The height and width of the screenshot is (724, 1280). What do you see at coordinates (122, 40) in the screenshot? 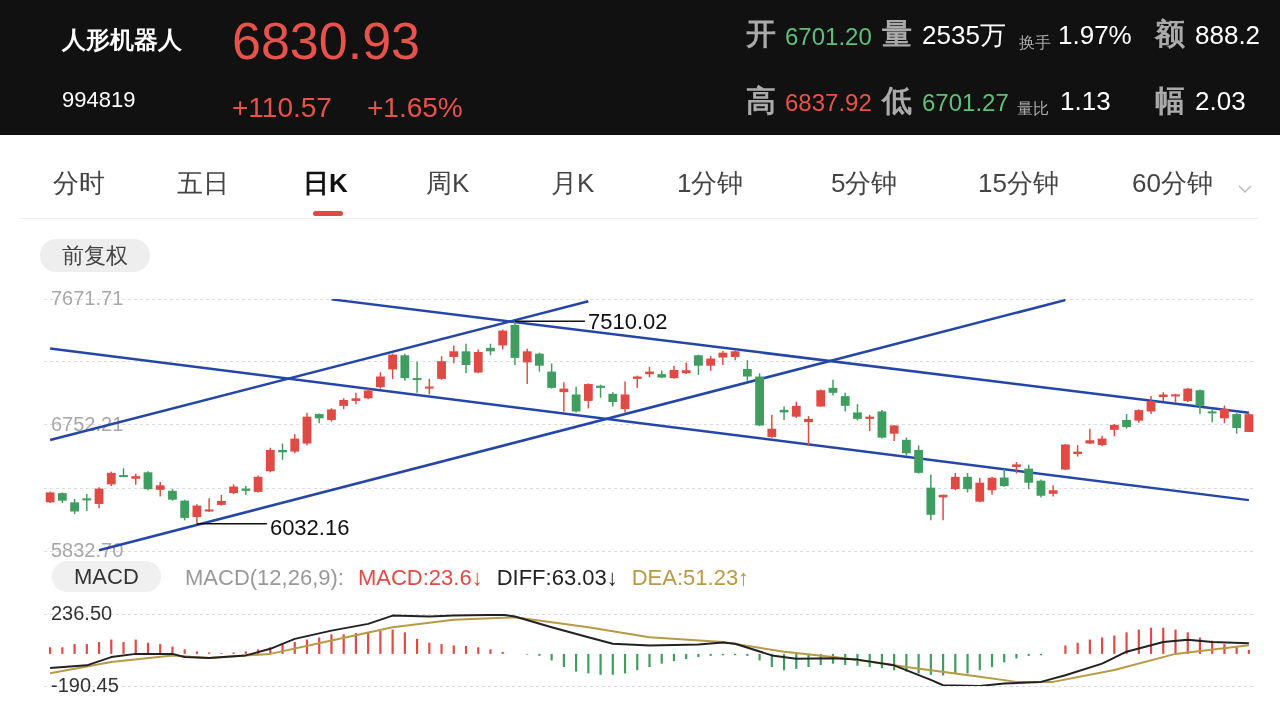
I see `text: 人形机器人` at bounding box center [122, 40].